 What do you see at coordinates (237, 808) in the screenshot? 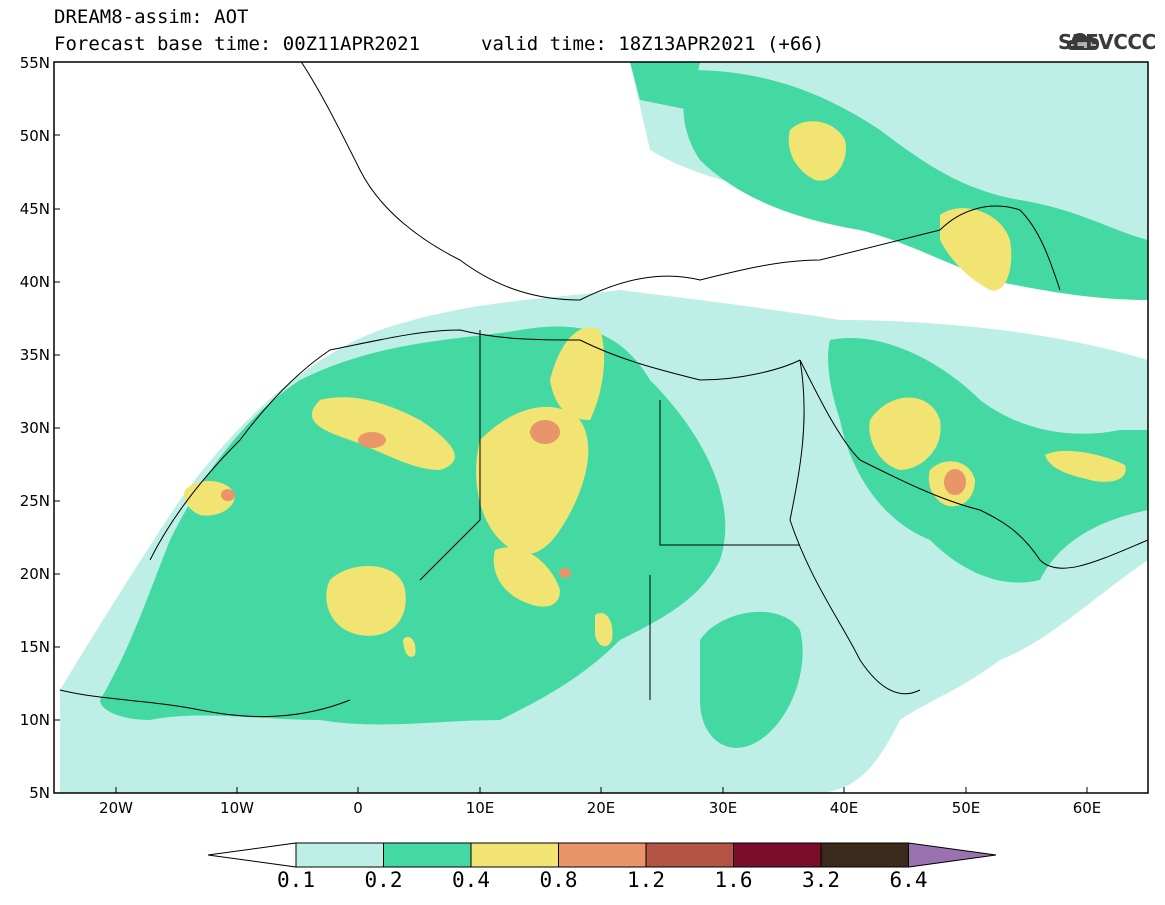
I see `lon-label: 10W` at bounding box center [237, 808].